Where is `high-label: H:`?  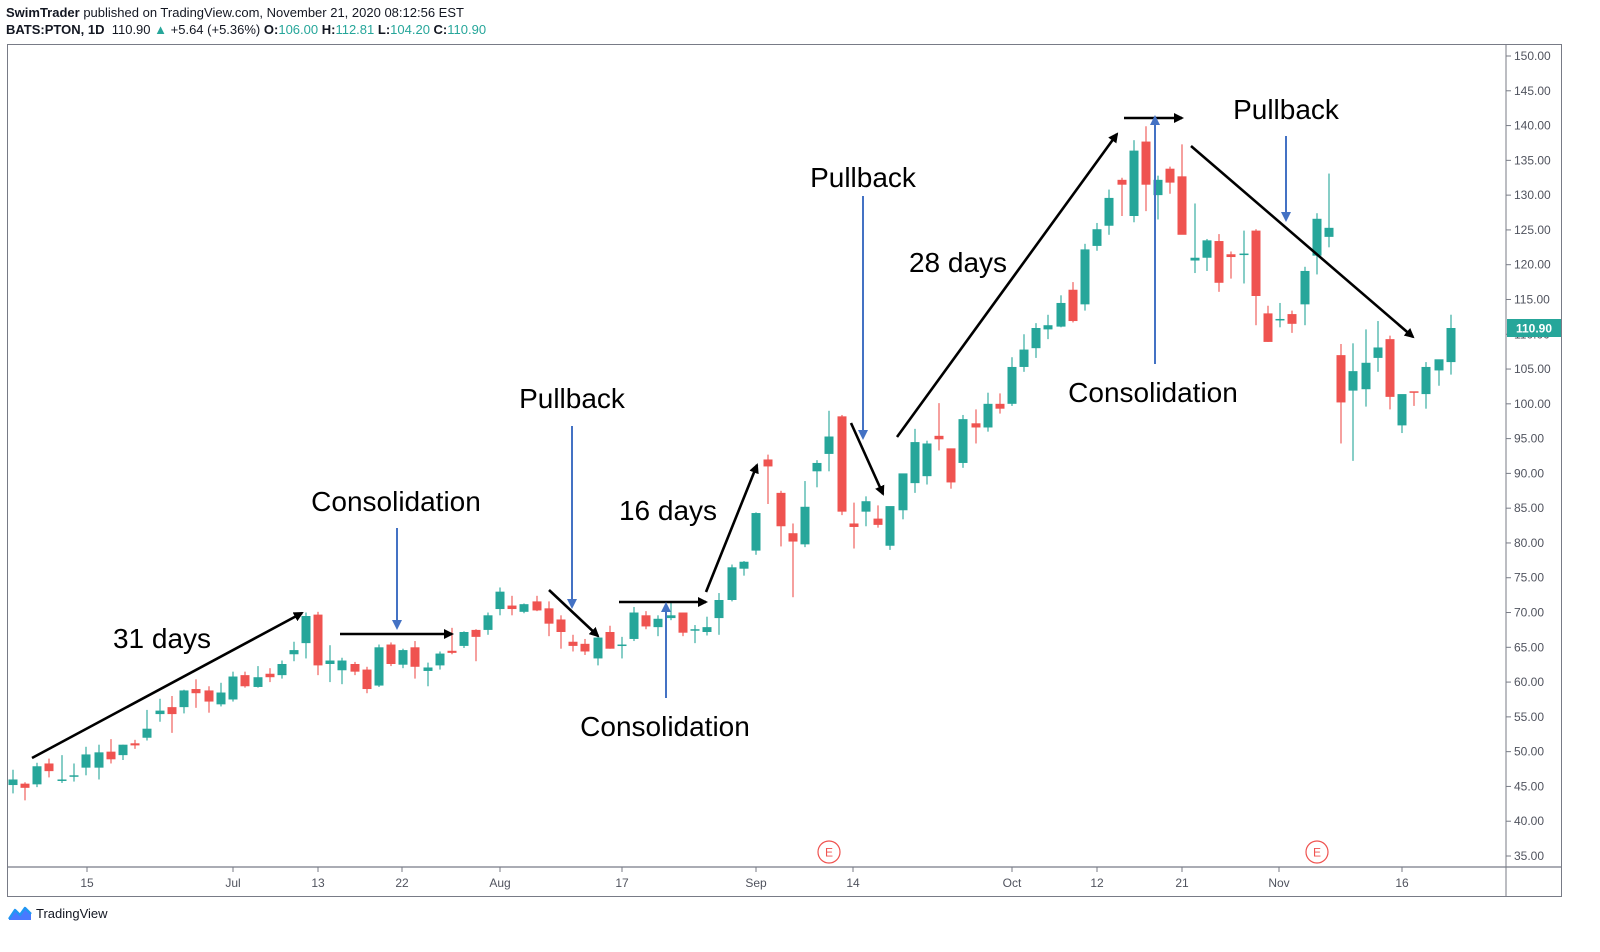 high-label: H: is located at coordinates (328, 29).